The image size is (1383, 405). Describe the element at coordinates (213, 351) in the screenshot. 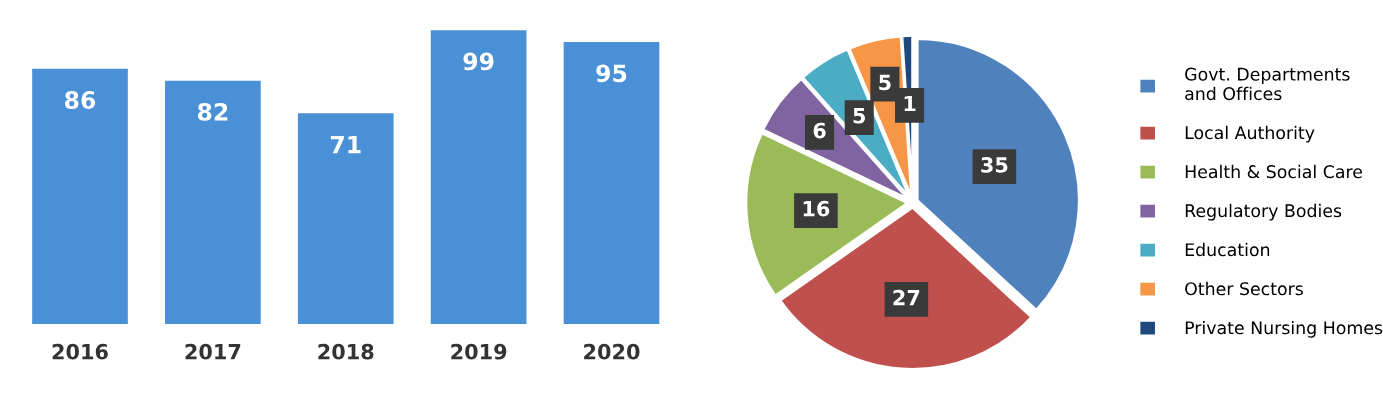

I see `x-tick-label: 2017` at that location.